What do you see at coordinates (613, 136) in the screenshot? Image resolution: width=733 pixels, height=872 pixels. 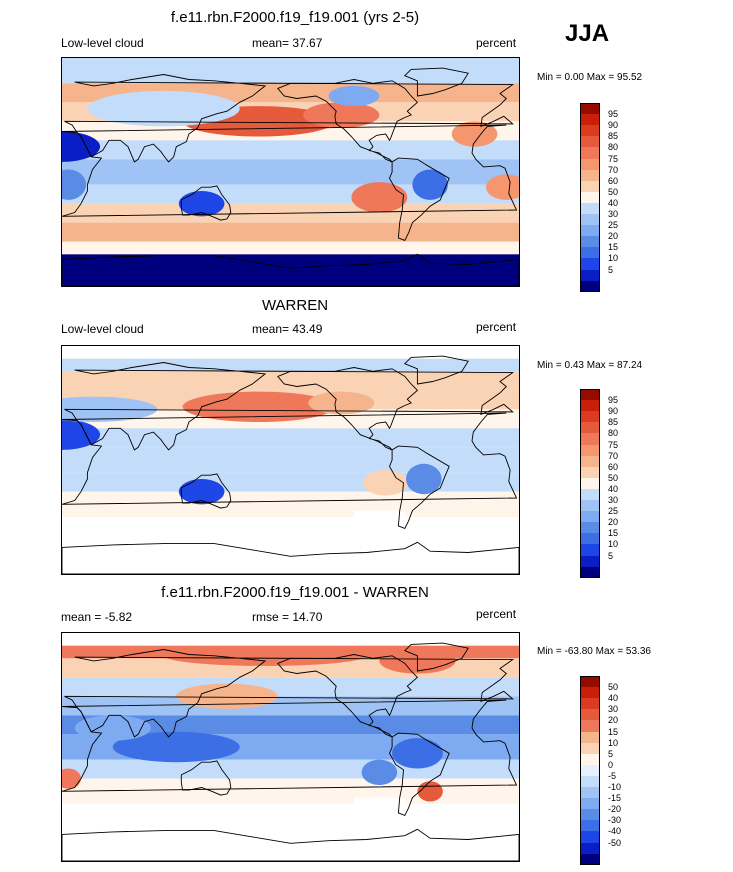 I see `colorbar-tick-label: 85` at bounding box center [613, 136].